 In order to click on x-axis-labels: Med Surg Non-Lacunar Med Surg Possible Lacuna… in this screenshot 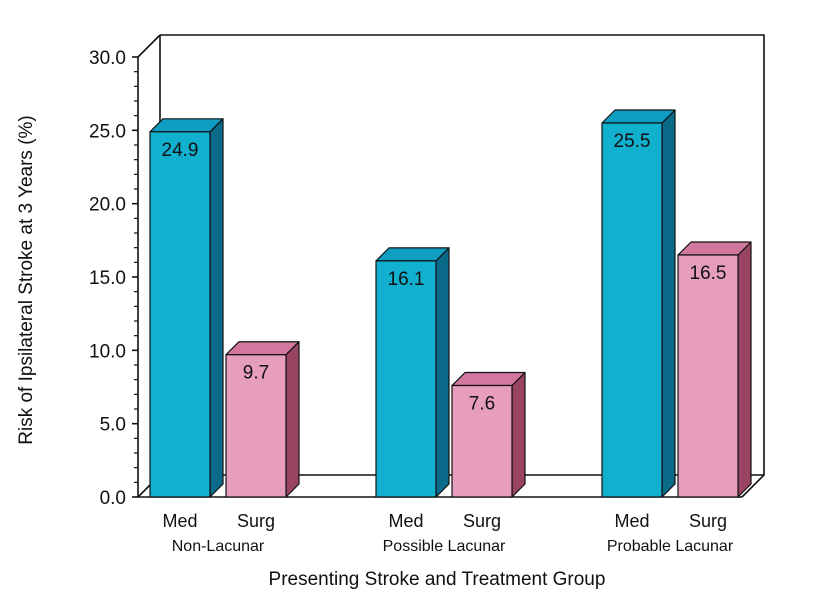, I will do `click(447, 533)`.